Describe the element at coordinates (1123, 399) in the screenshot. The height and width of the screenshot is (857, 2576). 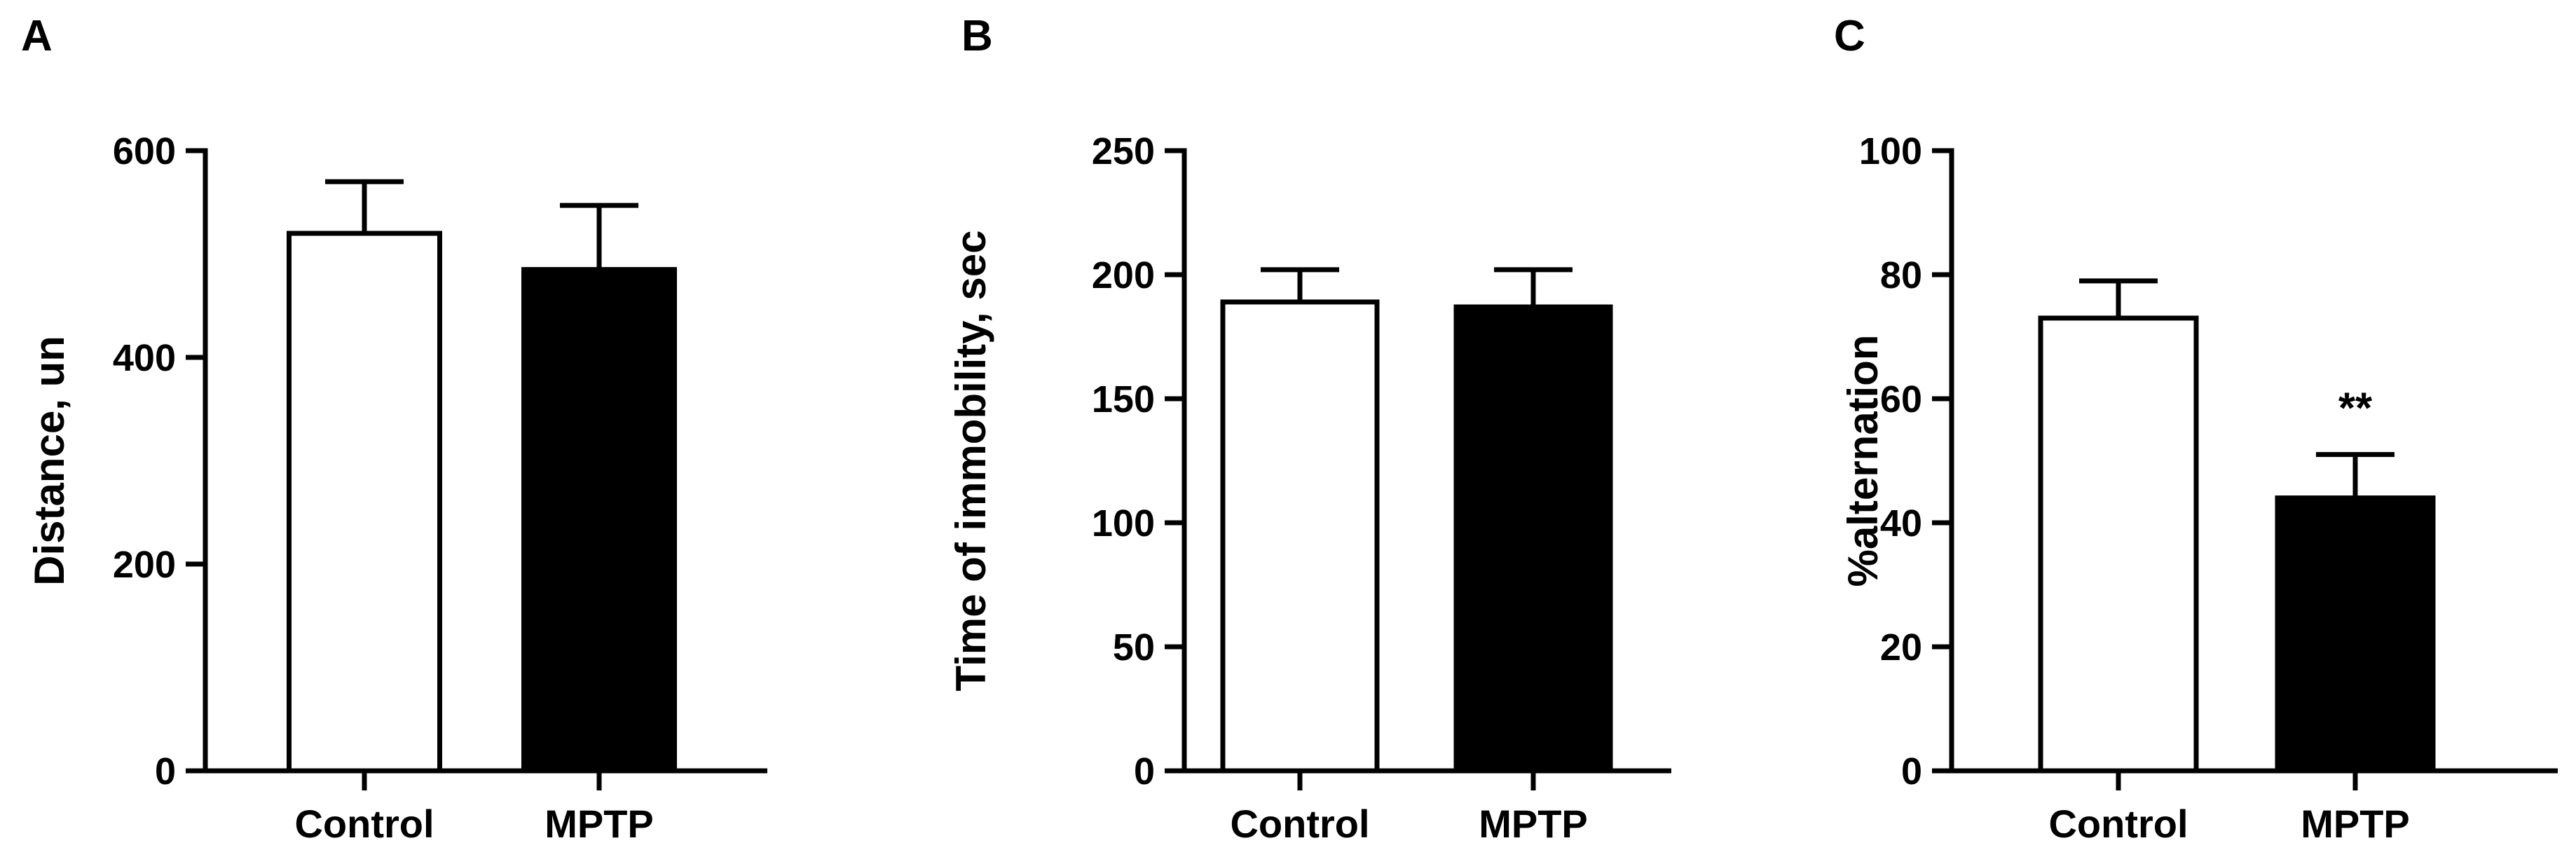
I see `y-tick-label: 150` at that location.